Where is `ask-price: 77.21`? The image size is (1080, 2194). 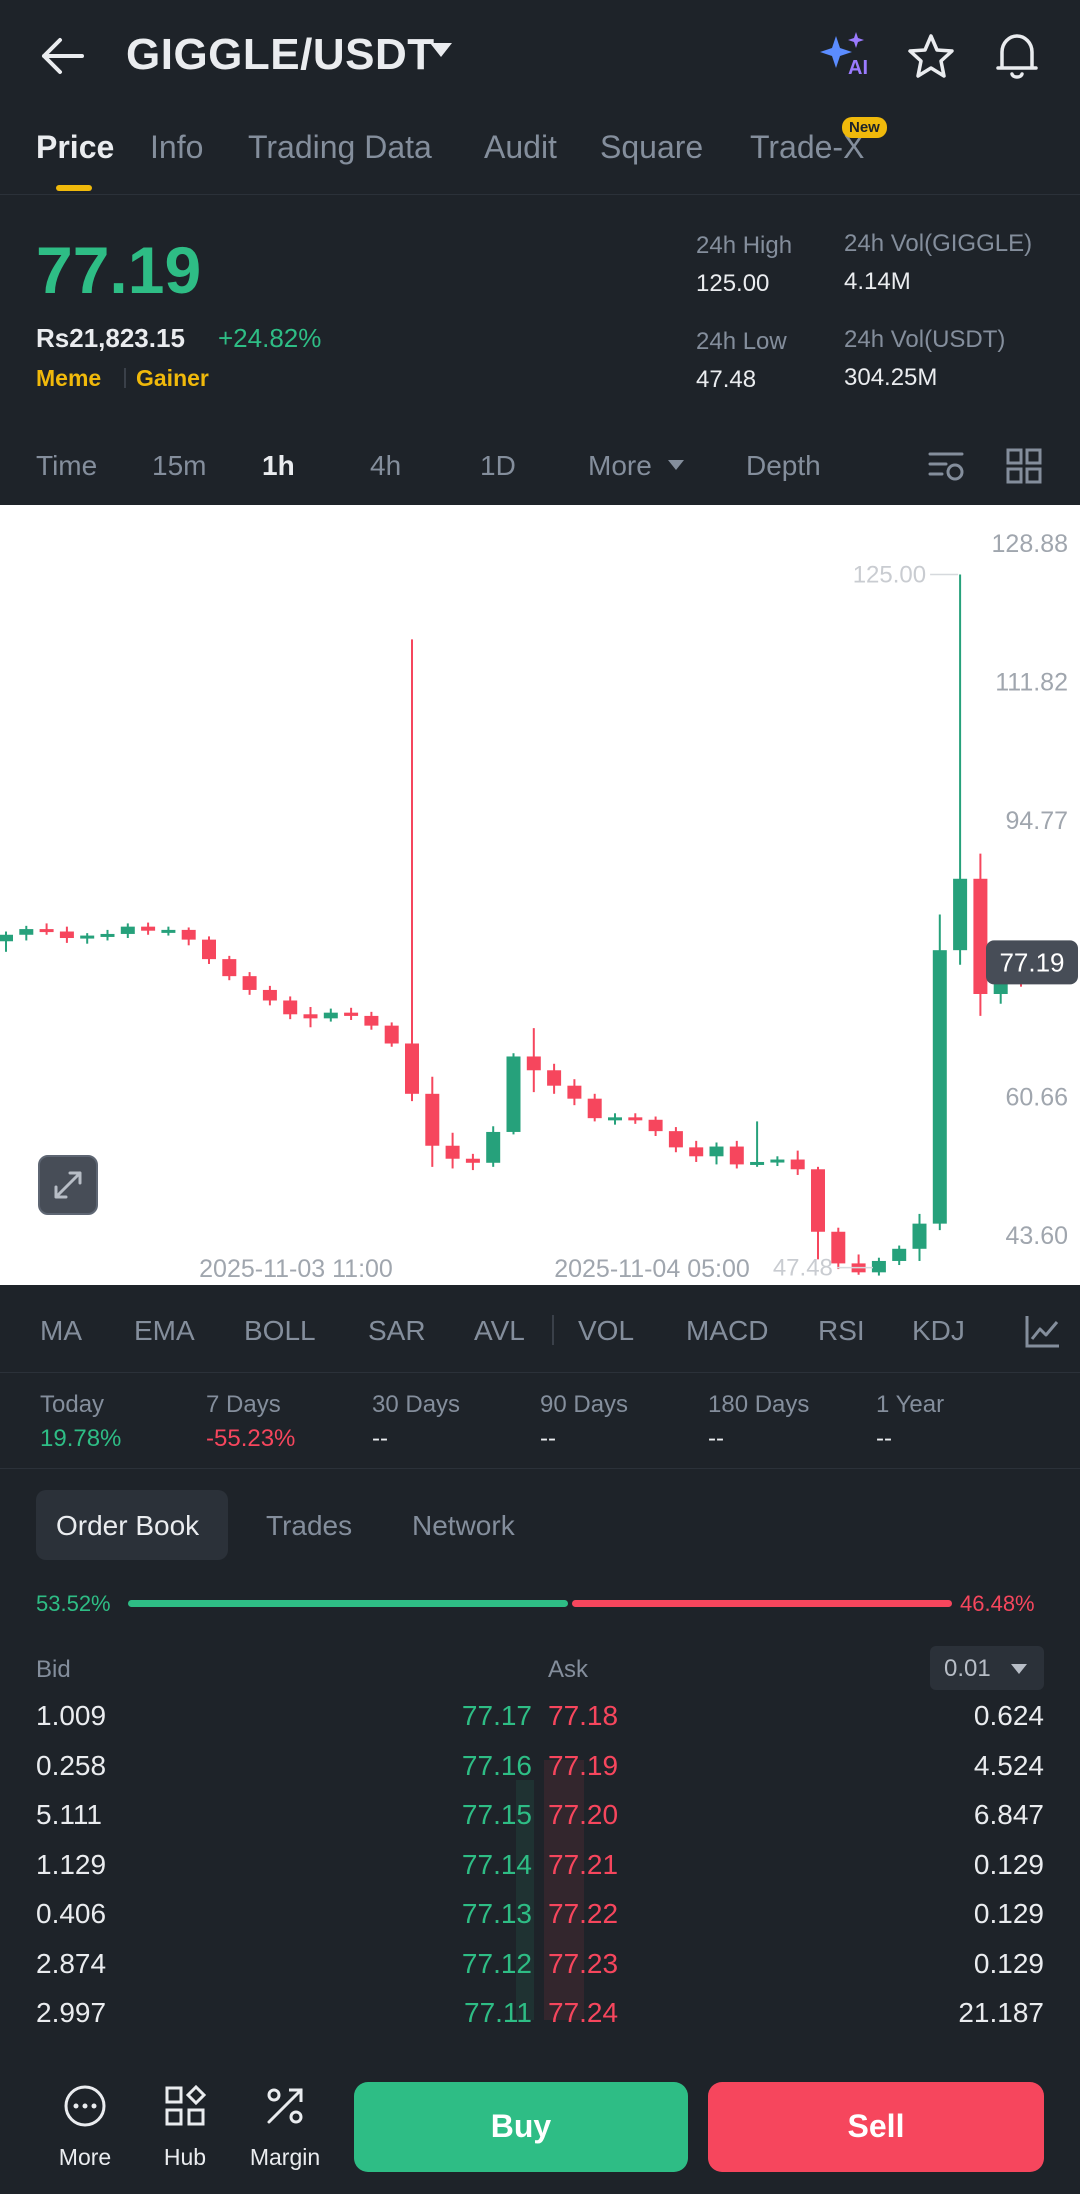 ask-price: 77.21 is located at coordinates (583, 1864).